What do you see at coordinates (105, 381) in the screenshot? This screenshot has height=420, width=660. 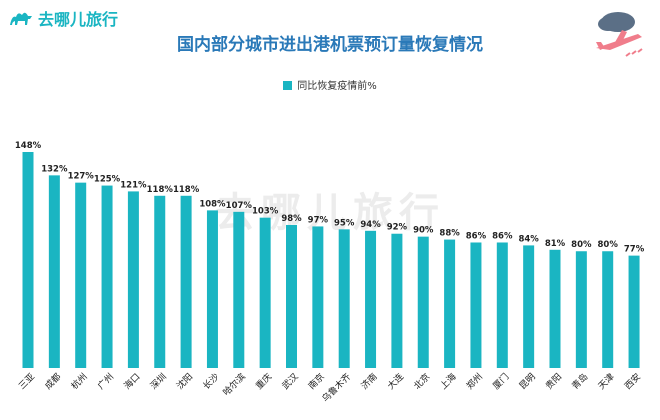 I see `category-label-3: 广州` at bounding box center [105, 381].